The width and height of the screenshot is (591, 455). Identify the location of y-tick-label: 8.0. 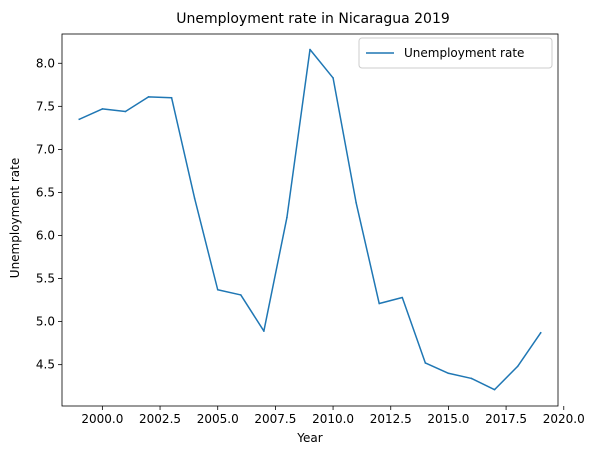
(45, 63).